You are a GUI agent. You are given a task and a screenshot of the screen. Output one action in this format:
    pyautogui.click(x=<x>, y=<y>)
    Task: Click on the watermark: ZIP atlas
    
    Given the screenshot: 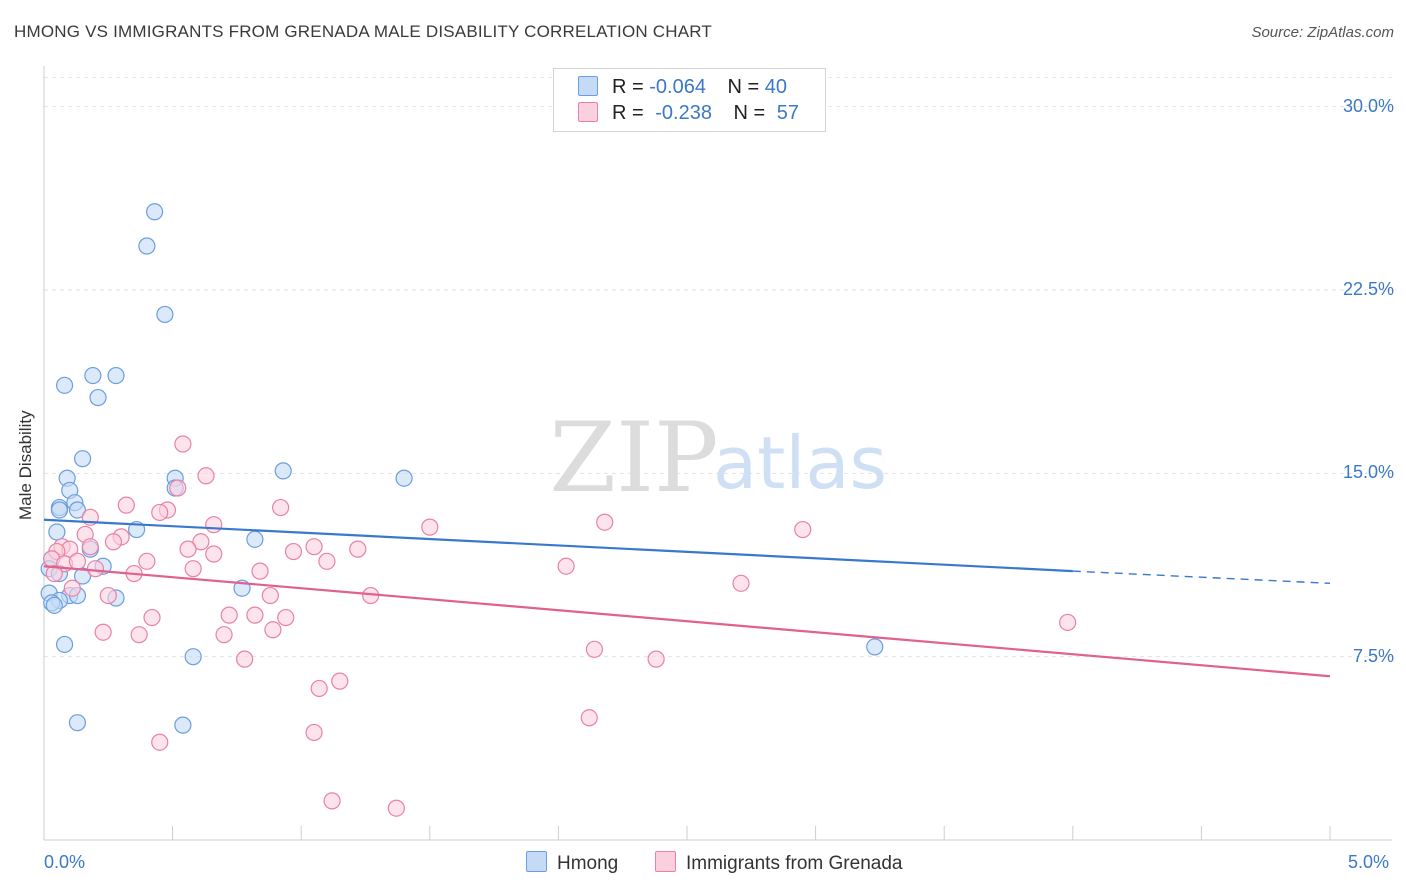 What is the action you would take?
    pyautogui.click(x=718, y=458)
    